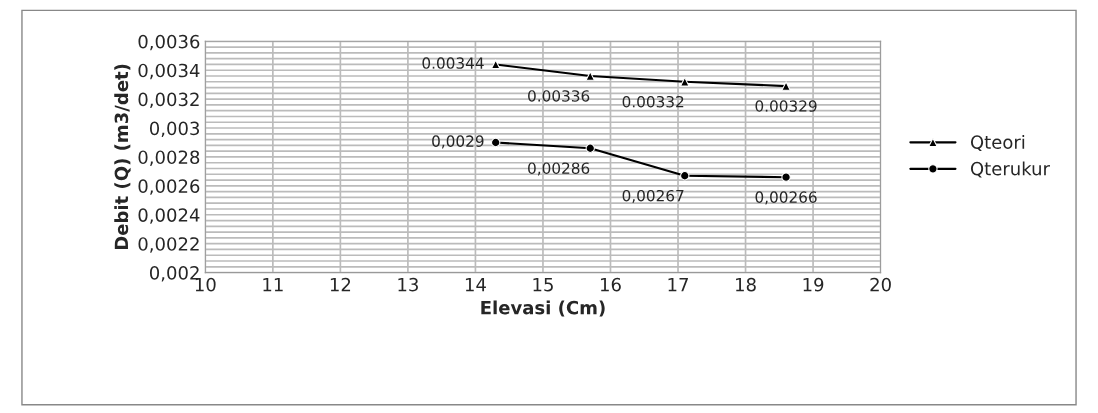 The image size is (1098, 413). I want to click on data-label: 0,00267, so click(653, 196).